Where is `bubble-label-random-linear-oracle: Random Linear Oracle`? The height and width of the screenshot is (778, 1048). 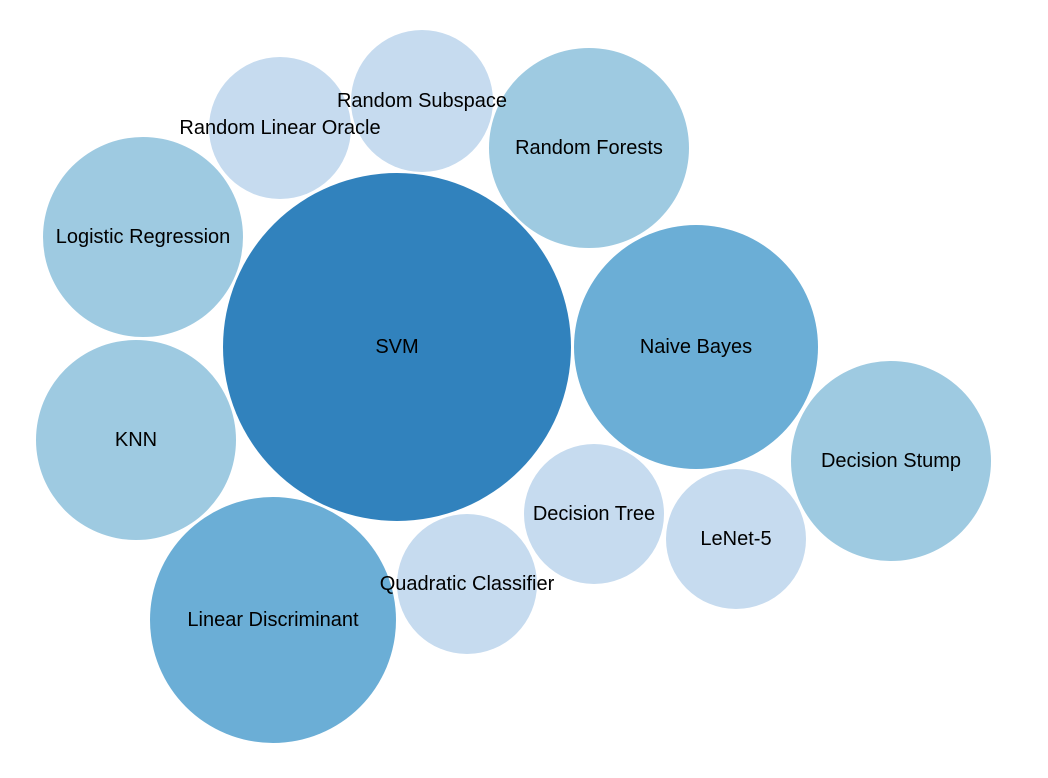
bubble-label-random-linear-oracle: Random Linear Oracle is located at coordinates (279, 128).